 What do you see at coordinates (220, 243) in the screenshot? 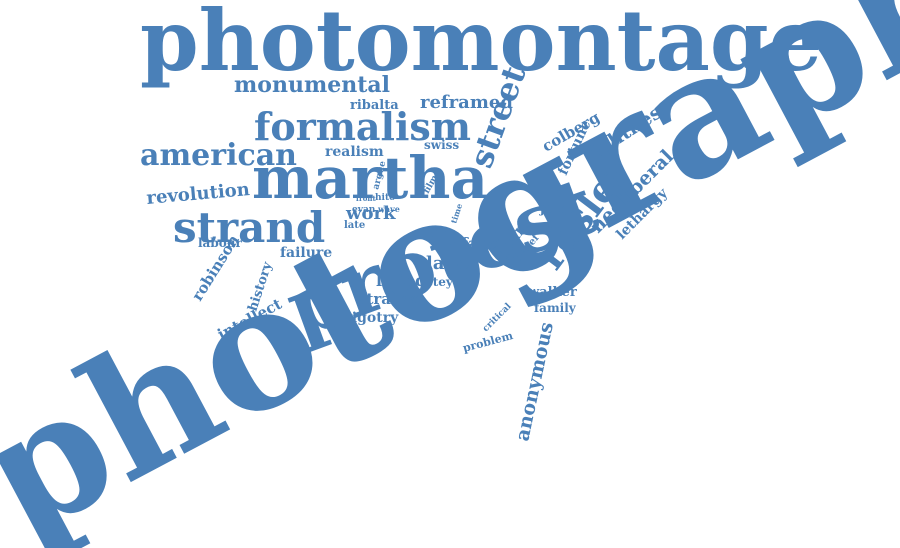
I see `word-labour: labour` at bounding box center [220, 243].